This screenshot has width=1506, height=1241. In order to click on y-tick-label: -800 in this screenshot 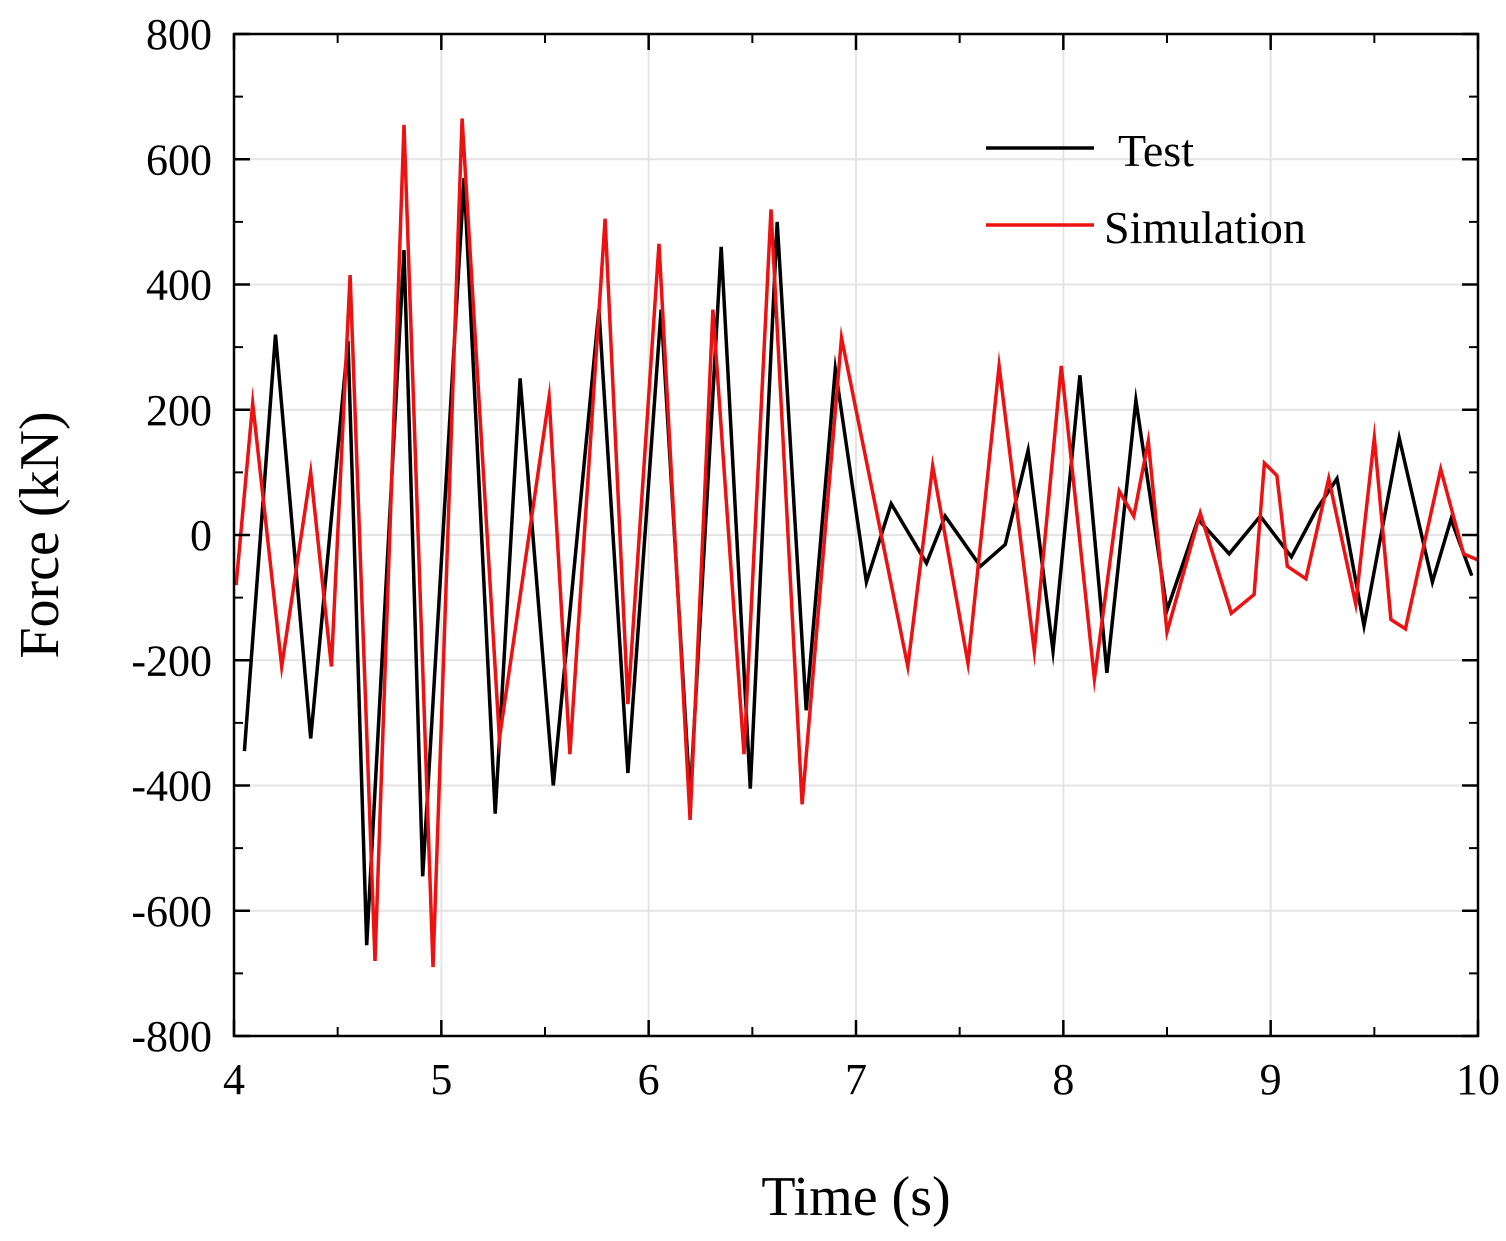, I will do `click(171, 1036)`.